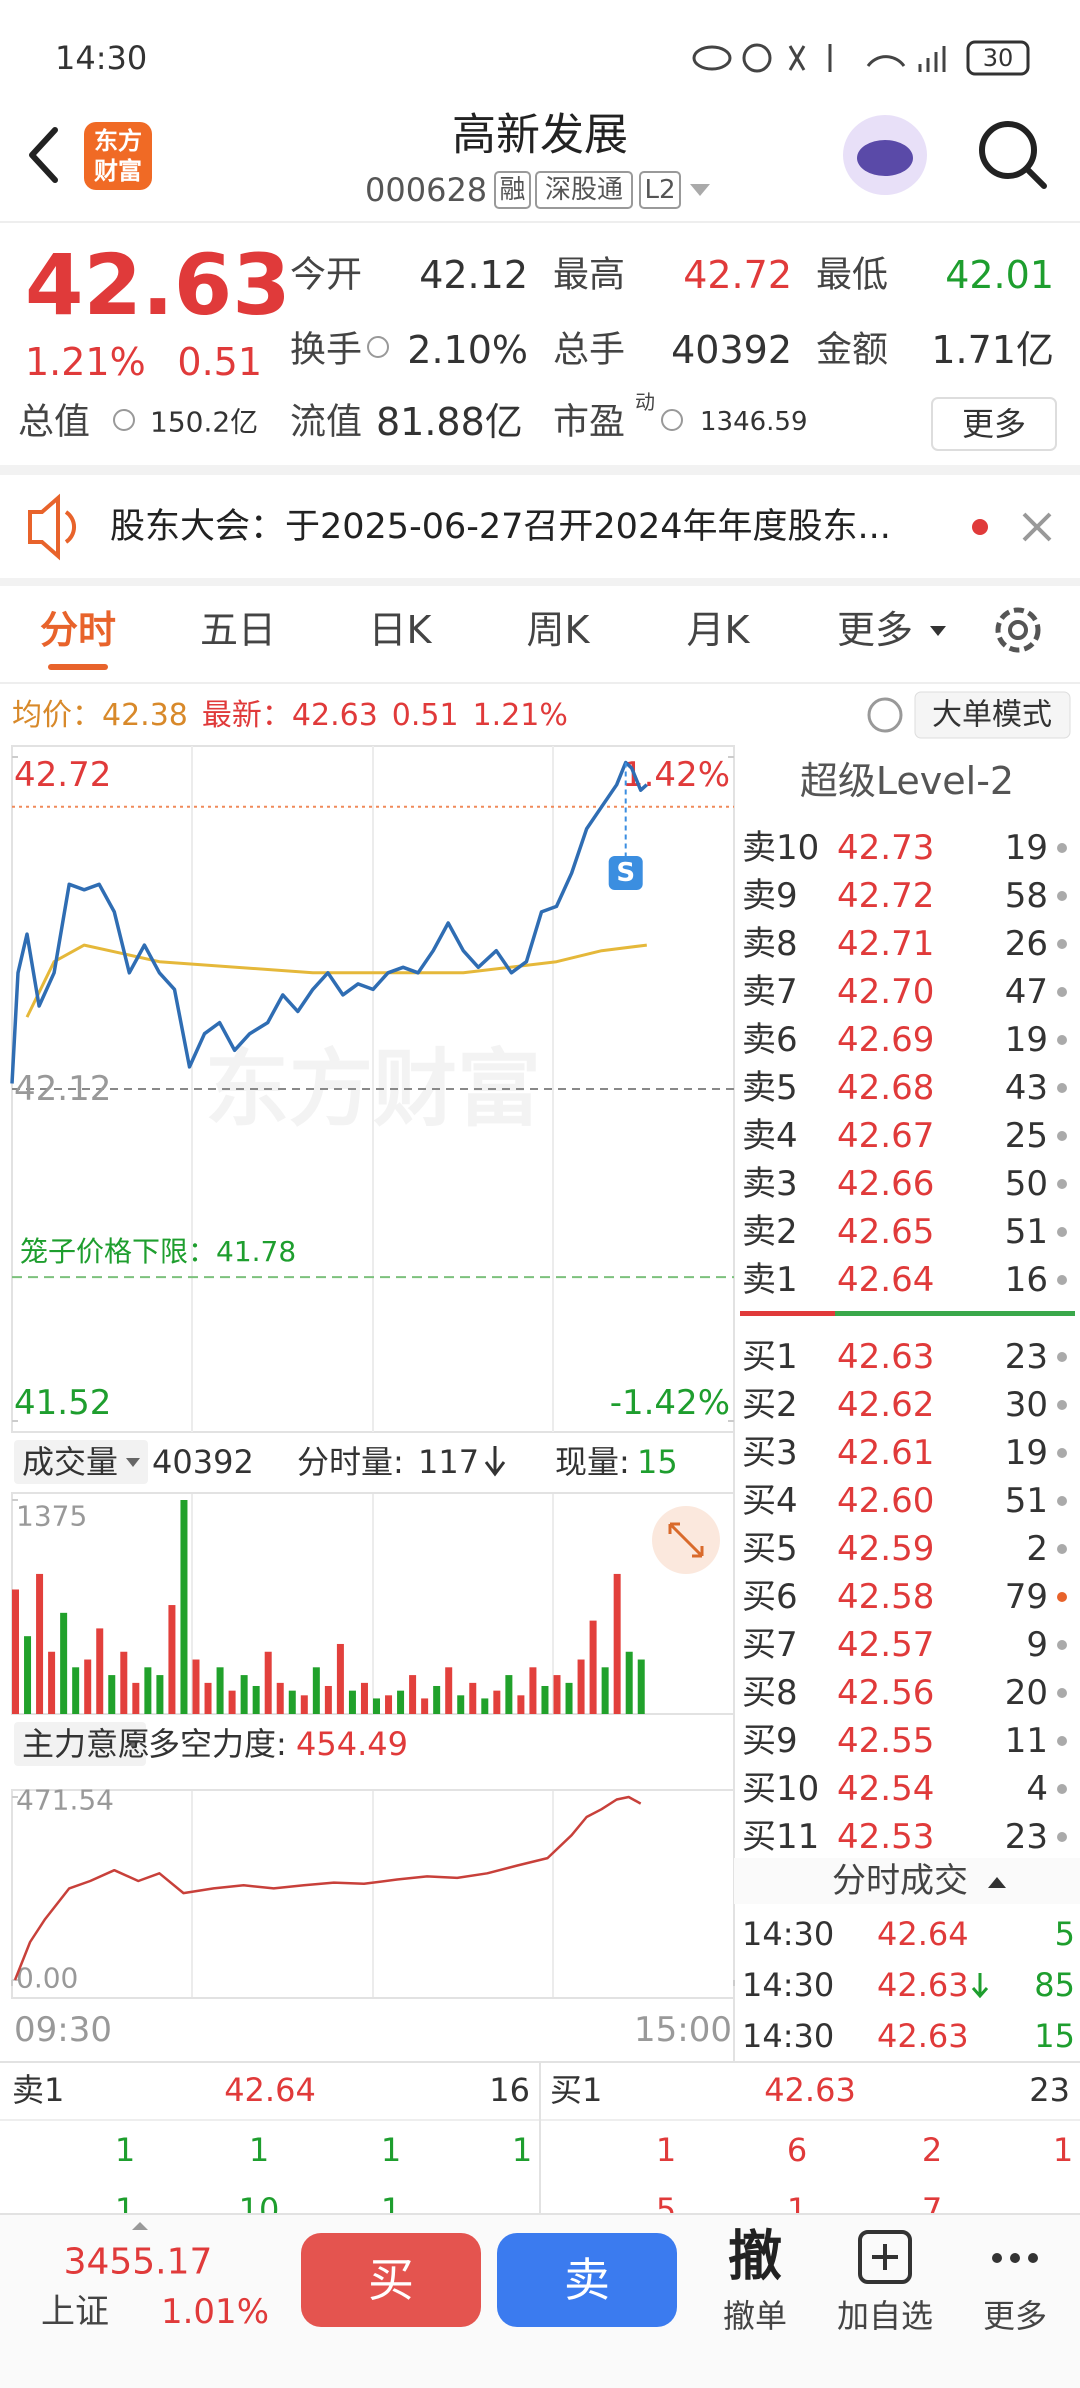 The width and height of the screenshot is (1080, 2388). I want to click on tab-underline, so click(78, 667).